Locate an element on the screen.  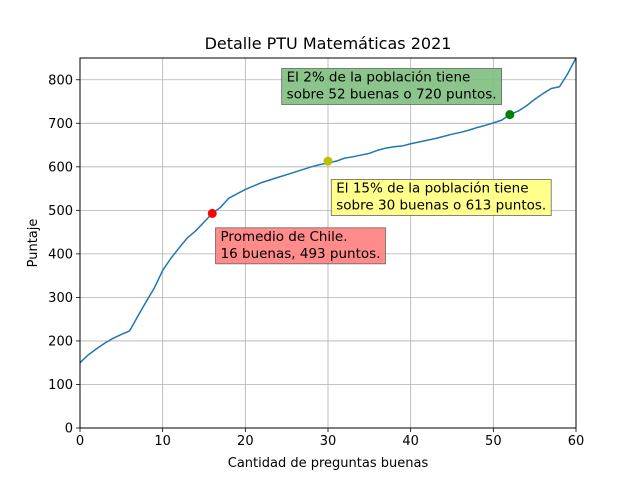
annotation-text-line: sobre 52 buenas o 720 puntos. is located at coordinates (392, 95).